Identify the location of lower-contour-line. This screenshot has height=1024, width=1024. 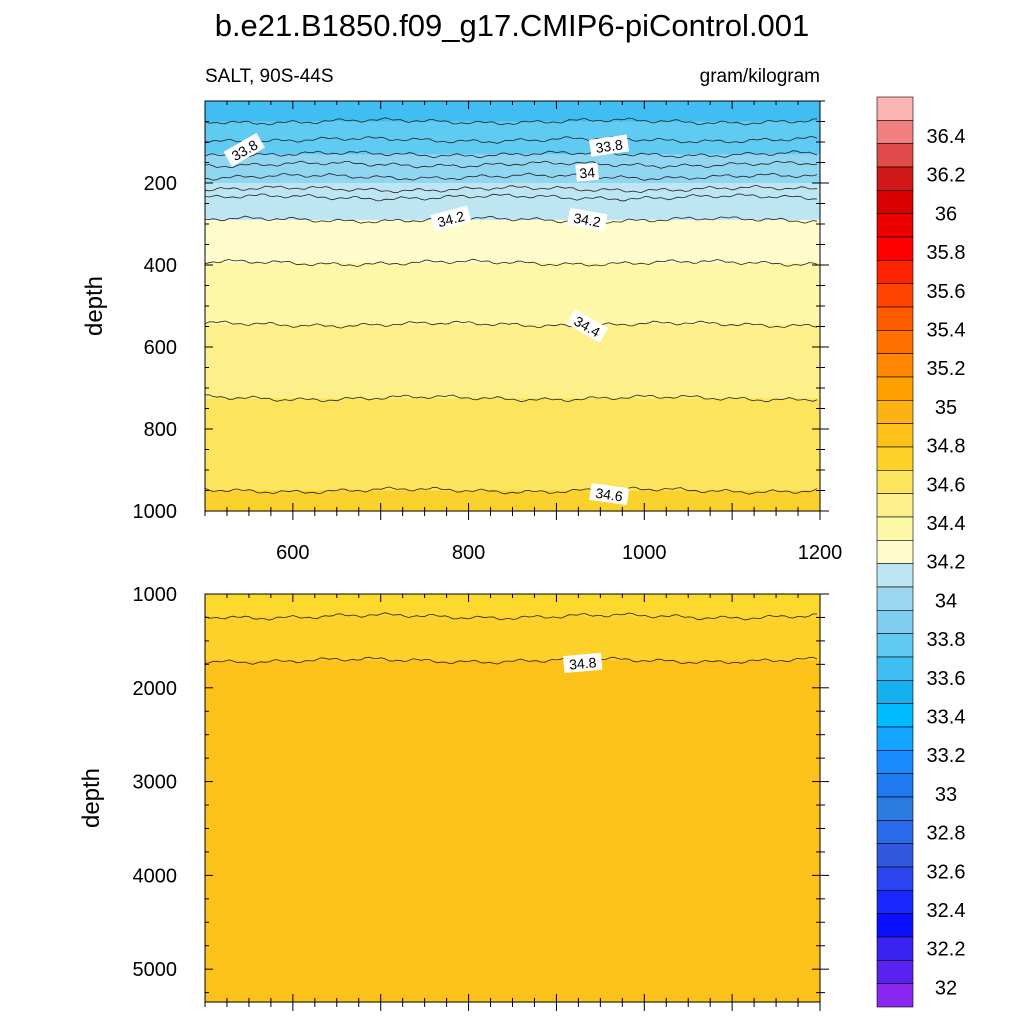
(511, 616).